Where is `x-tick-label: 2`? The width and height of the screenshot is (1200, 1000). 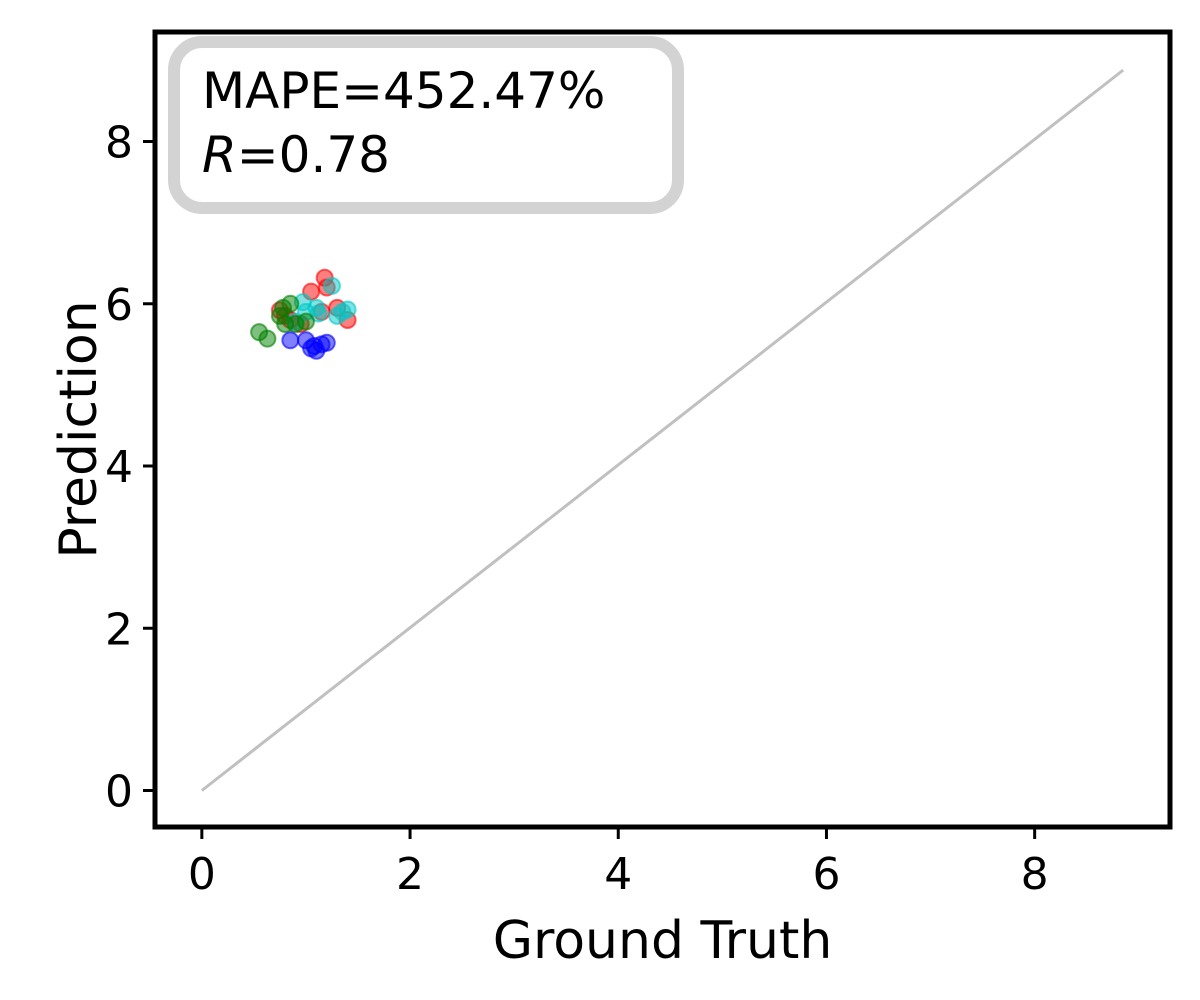 x-tick-label: 2 is located at coordinates (410, 874).